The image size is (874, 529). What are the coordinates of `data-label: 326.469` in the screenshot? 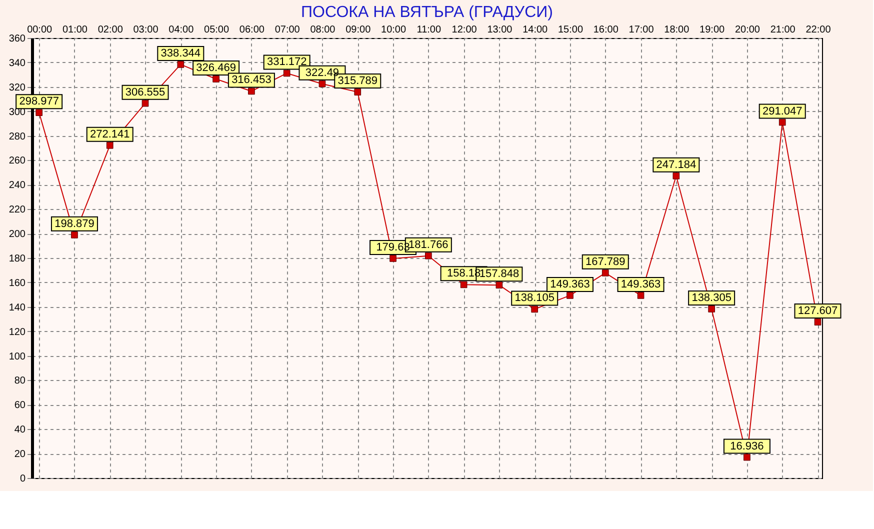 It's located at (216, 68).